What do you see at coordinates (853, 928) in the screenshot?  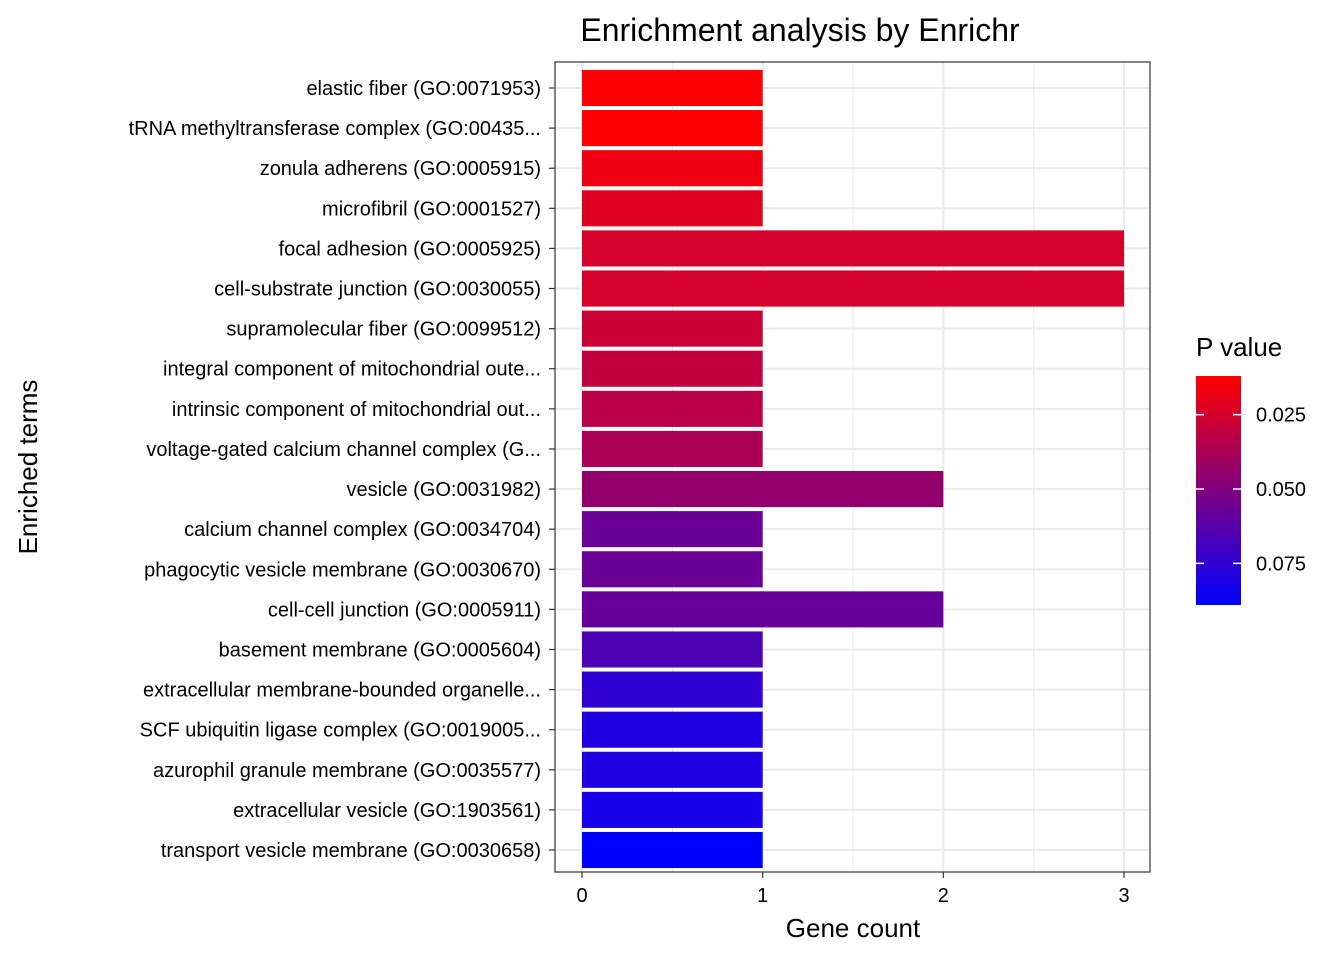 I see `x-axis-title: Gene count` at bounding box center [853, 928].